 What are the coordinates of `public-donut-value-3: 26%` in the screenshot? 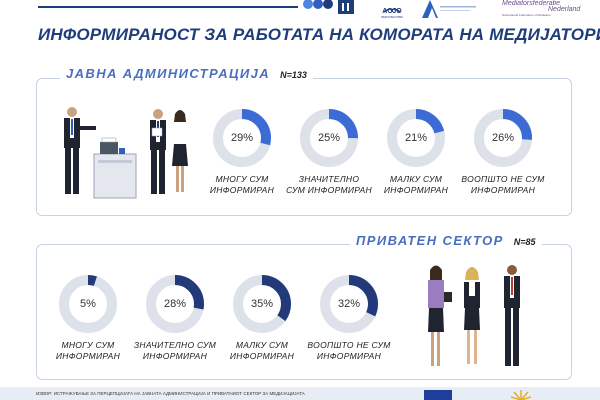 It's located at (503, 138).